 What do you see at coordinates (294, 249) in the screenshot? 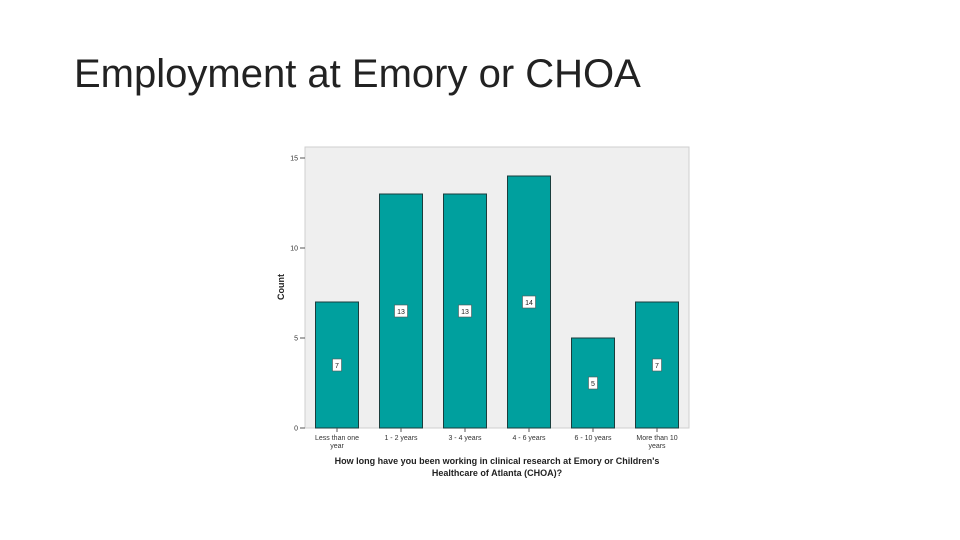
I see `y-tick-label: 10` at bounding box center [294, 249].